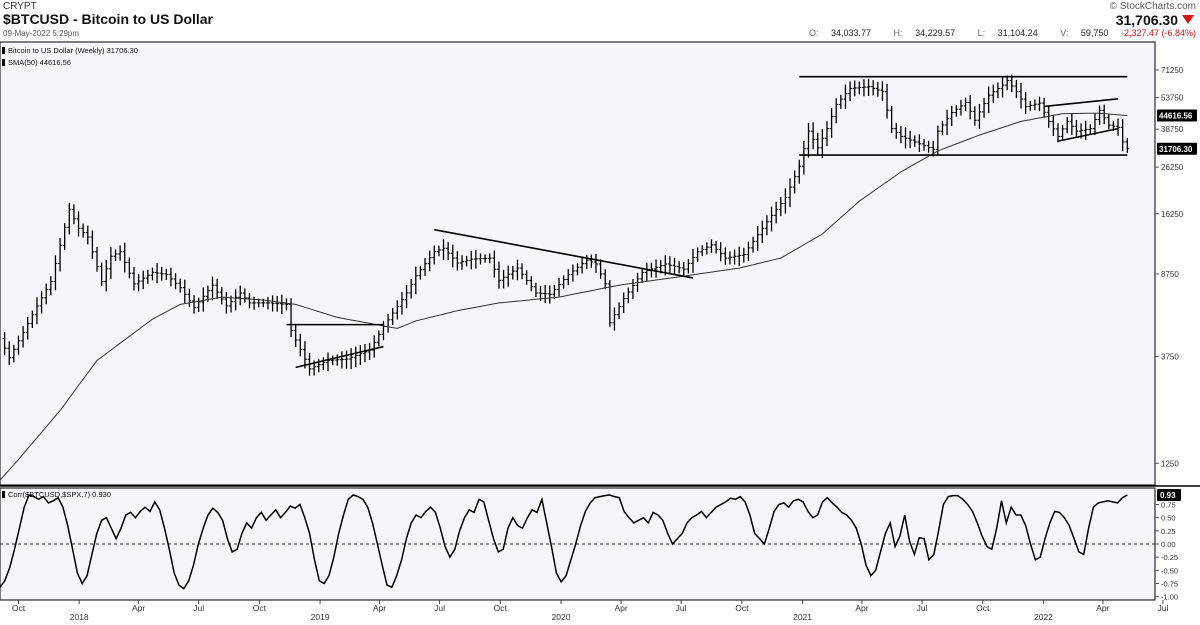 Image resolution: width=1200 pixels, height=625 pixels. I want to click on down-arrow-icon, so click(1188, 19).